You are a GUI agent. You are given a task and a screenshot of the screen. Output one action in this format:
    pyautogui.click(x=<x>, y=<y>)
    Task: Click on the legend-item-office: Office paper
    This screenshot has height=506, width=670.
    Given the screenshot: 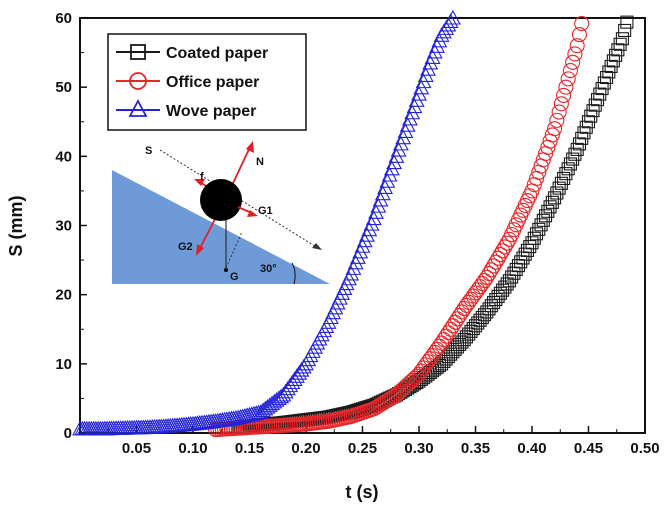 What is the action you would take?
    pyautogui.click(x=187, y=81)
    